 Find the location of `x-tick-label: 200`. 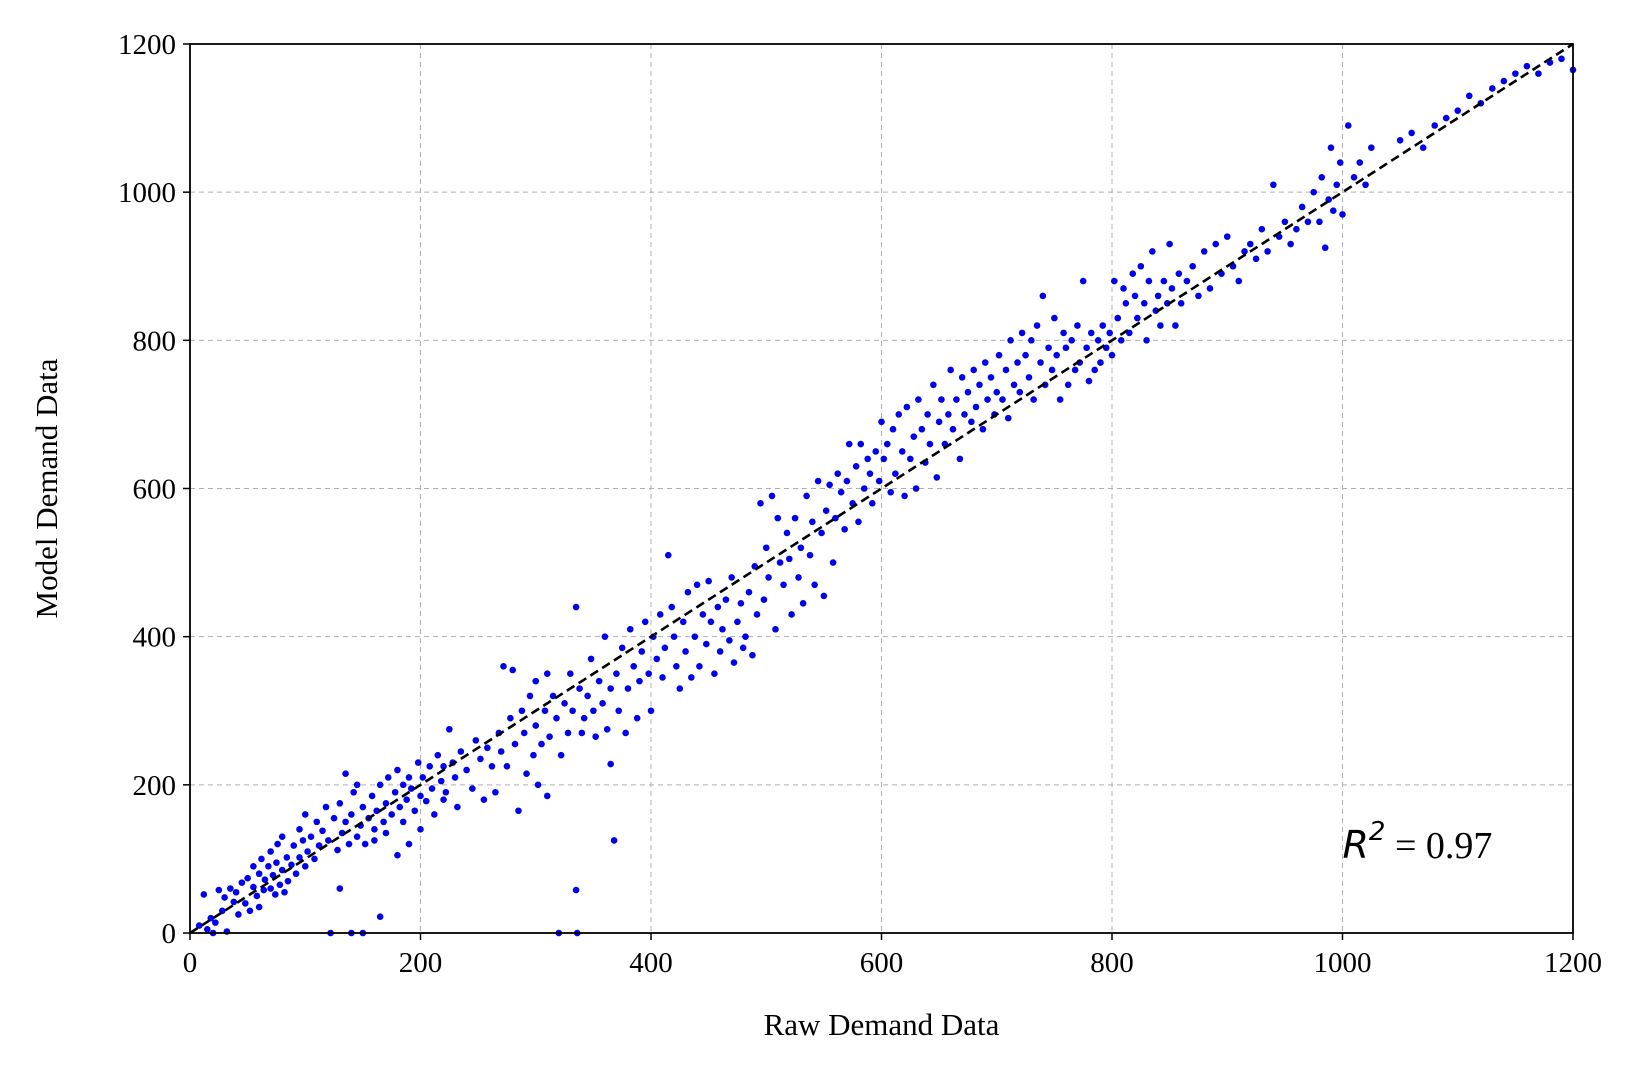

x-tick-label: 200 is located at coordinates (421, 963).